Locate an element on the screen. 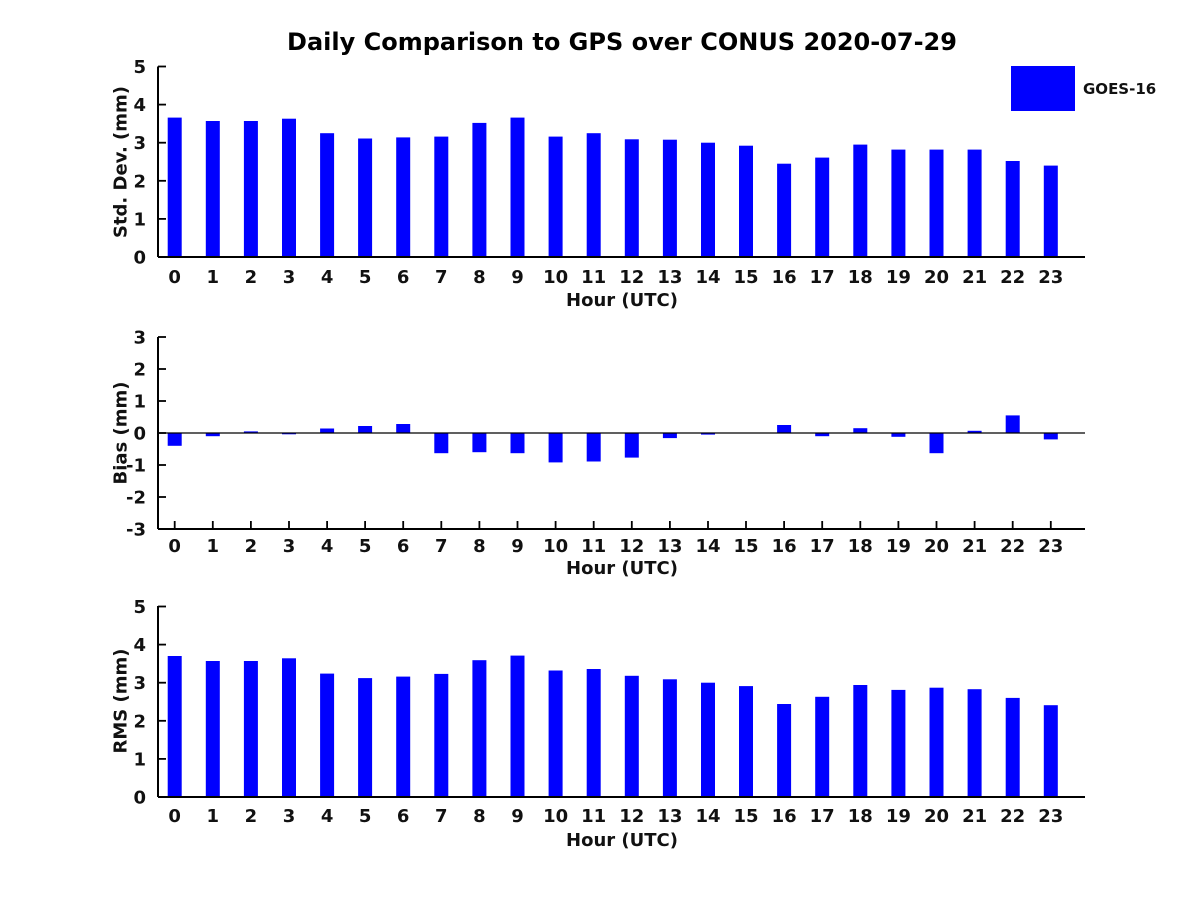 The height and width of the screenshot is (900, 1200). ylabel-std-dev: Std. Dev. (mm) is located at coordinates (121, 162).